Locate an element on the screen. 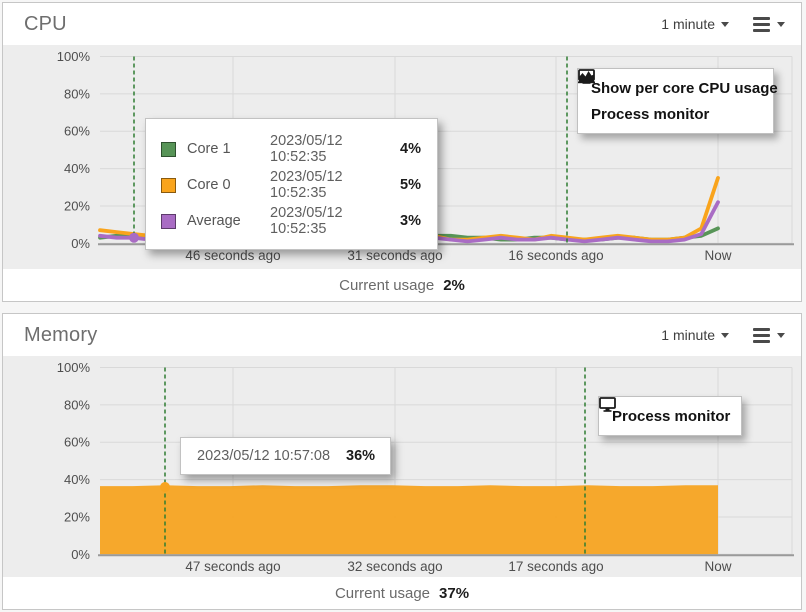  cpu-options-button is located at coordinates (769, 24).